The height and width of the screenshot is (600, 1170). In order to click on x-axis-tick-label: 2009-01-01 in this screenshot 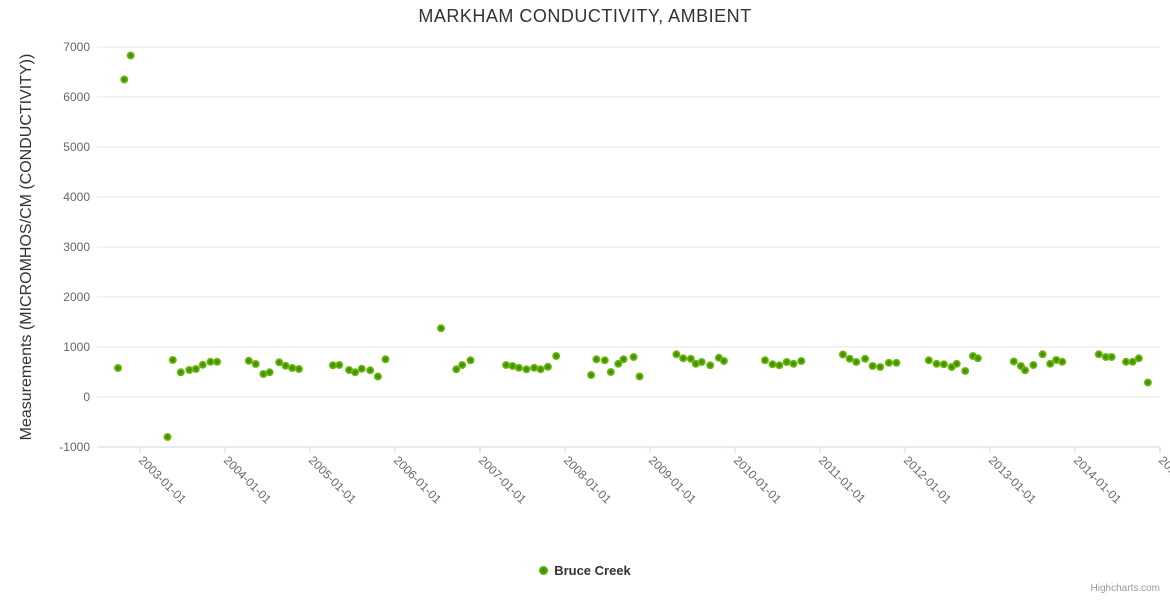, I will do `click(673, 480)`.